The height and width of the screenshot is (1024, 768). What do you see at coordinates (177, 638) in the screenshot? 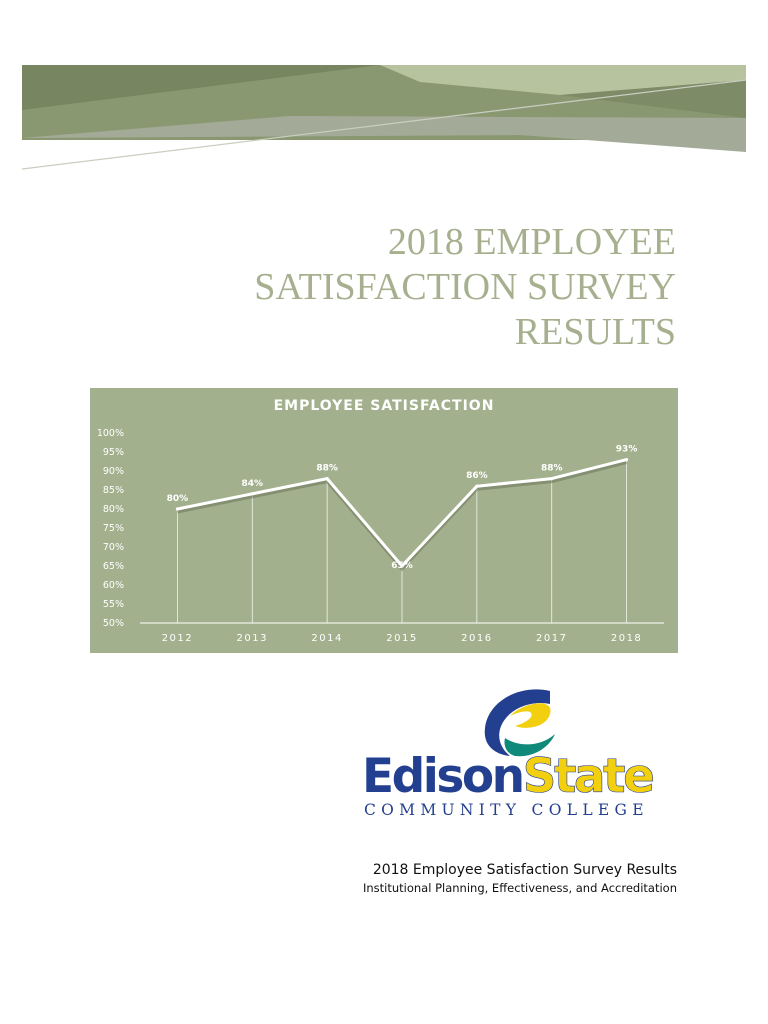
I see `x-tick-label: 2012` at bounding box center [177, 638].